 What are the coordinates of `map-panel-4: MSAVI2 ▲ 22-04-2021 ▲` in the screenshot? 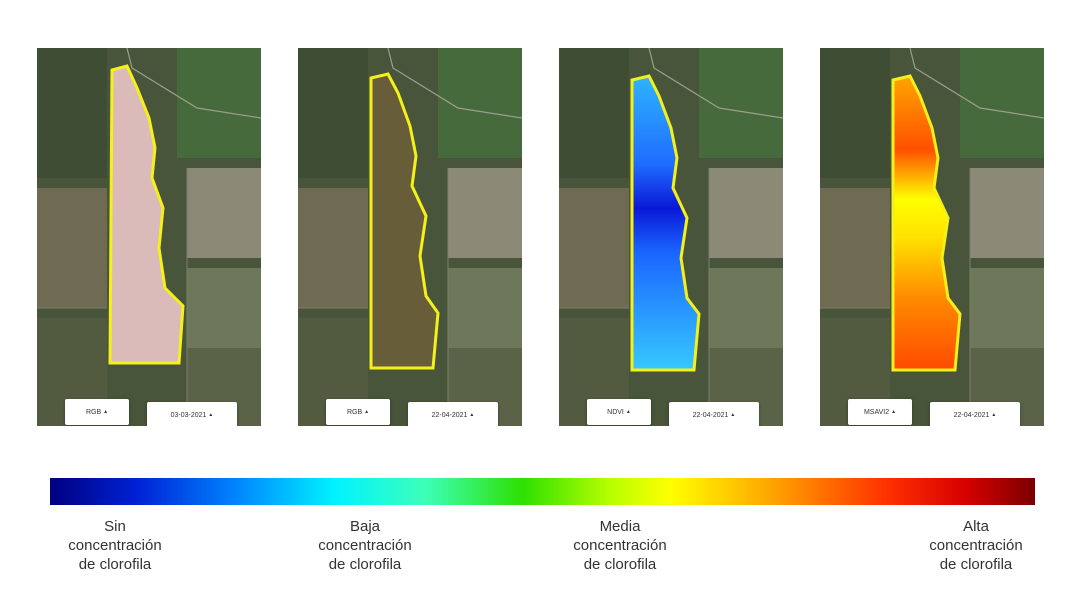 It's located at (932, 237).